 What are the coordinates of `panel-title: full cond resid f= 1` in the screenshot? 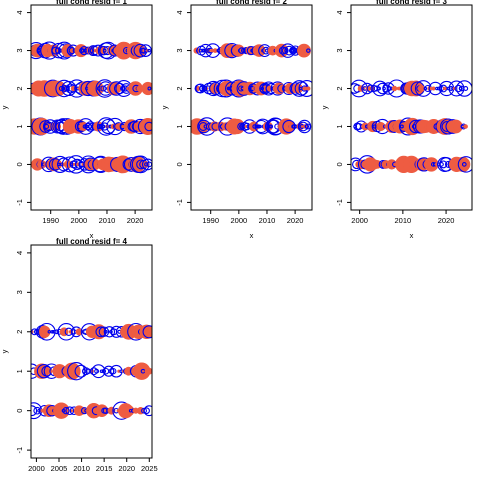 It's located at (91, 3).